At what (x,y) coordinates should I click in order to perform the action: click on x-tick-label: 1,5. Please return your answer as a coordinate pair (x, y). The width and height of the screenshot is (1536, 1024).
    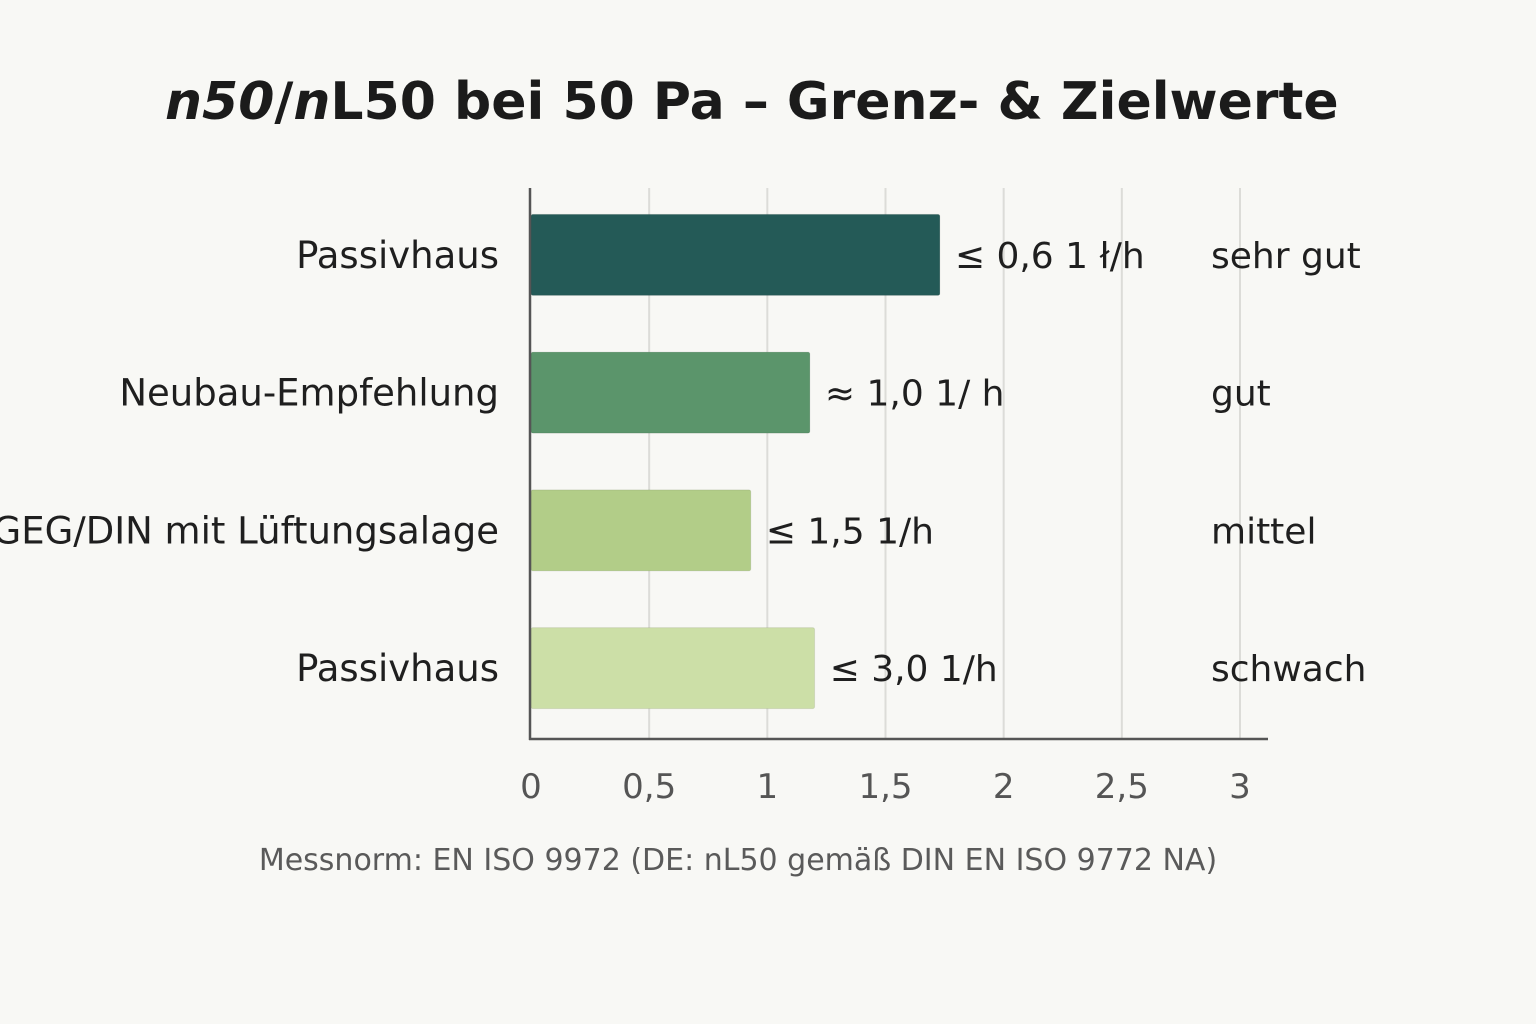
    Looking at the image, I should click on (885, 787).